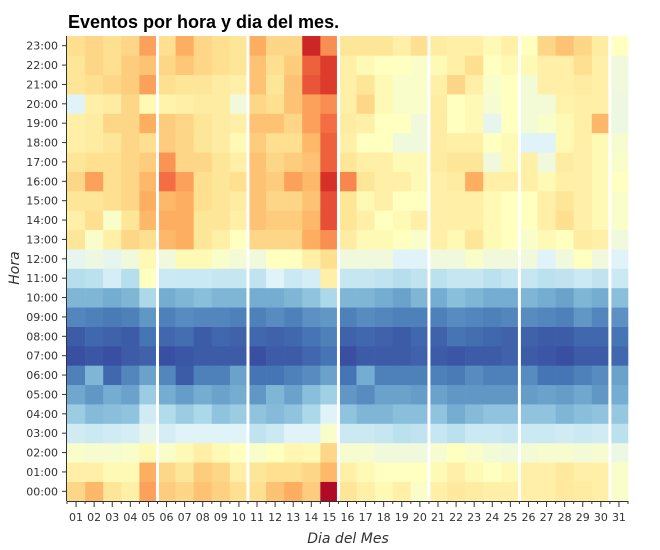 The image size is (660, 550). I want to click on x-tick-label: 25, so click(510, 517).